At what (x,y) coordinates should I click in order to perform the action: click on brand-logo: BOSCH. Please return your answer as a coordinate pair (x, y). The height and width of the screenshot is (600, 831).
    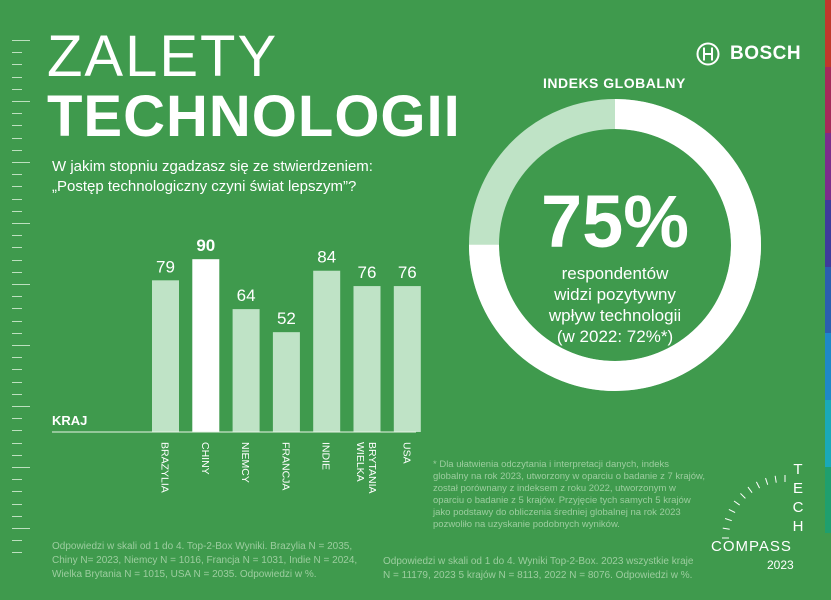
    Looking at the image, I should click on (748, 54).